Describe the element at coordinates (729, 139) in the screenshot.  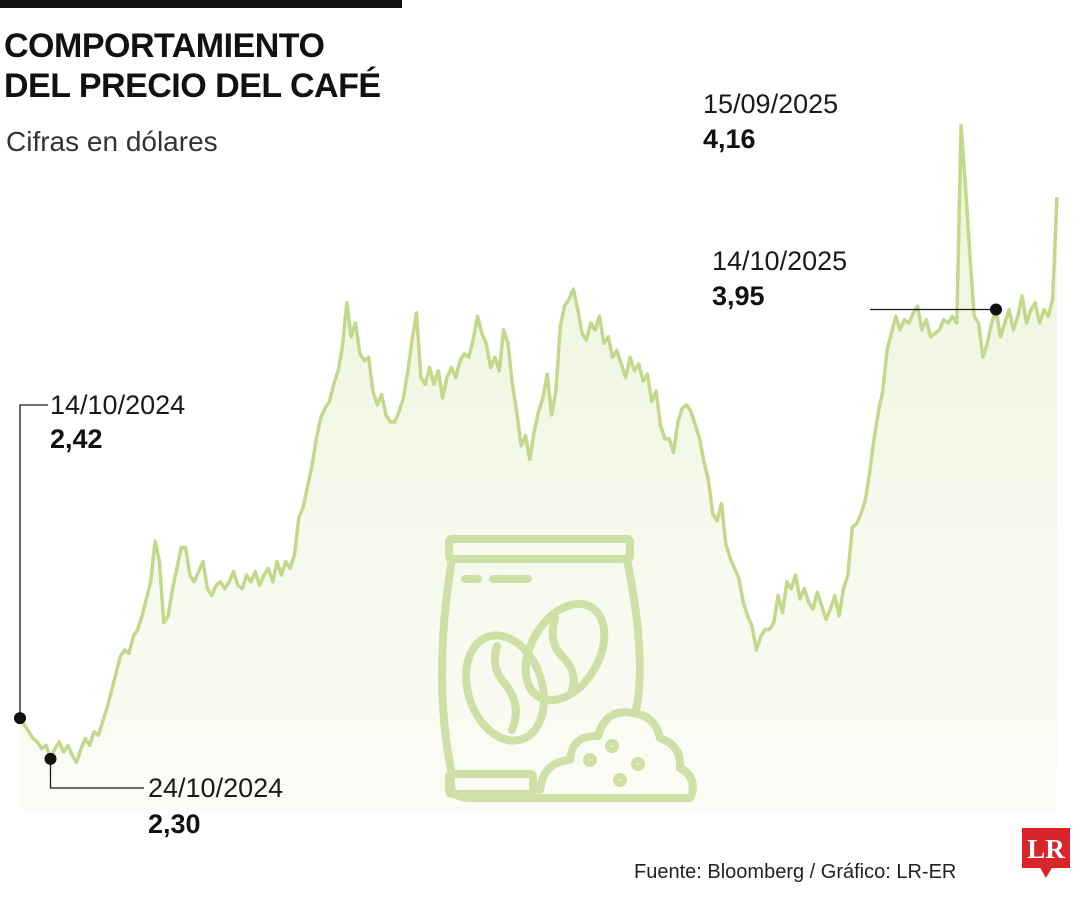
I see `annotation-peak-value: 4,16` at that location.